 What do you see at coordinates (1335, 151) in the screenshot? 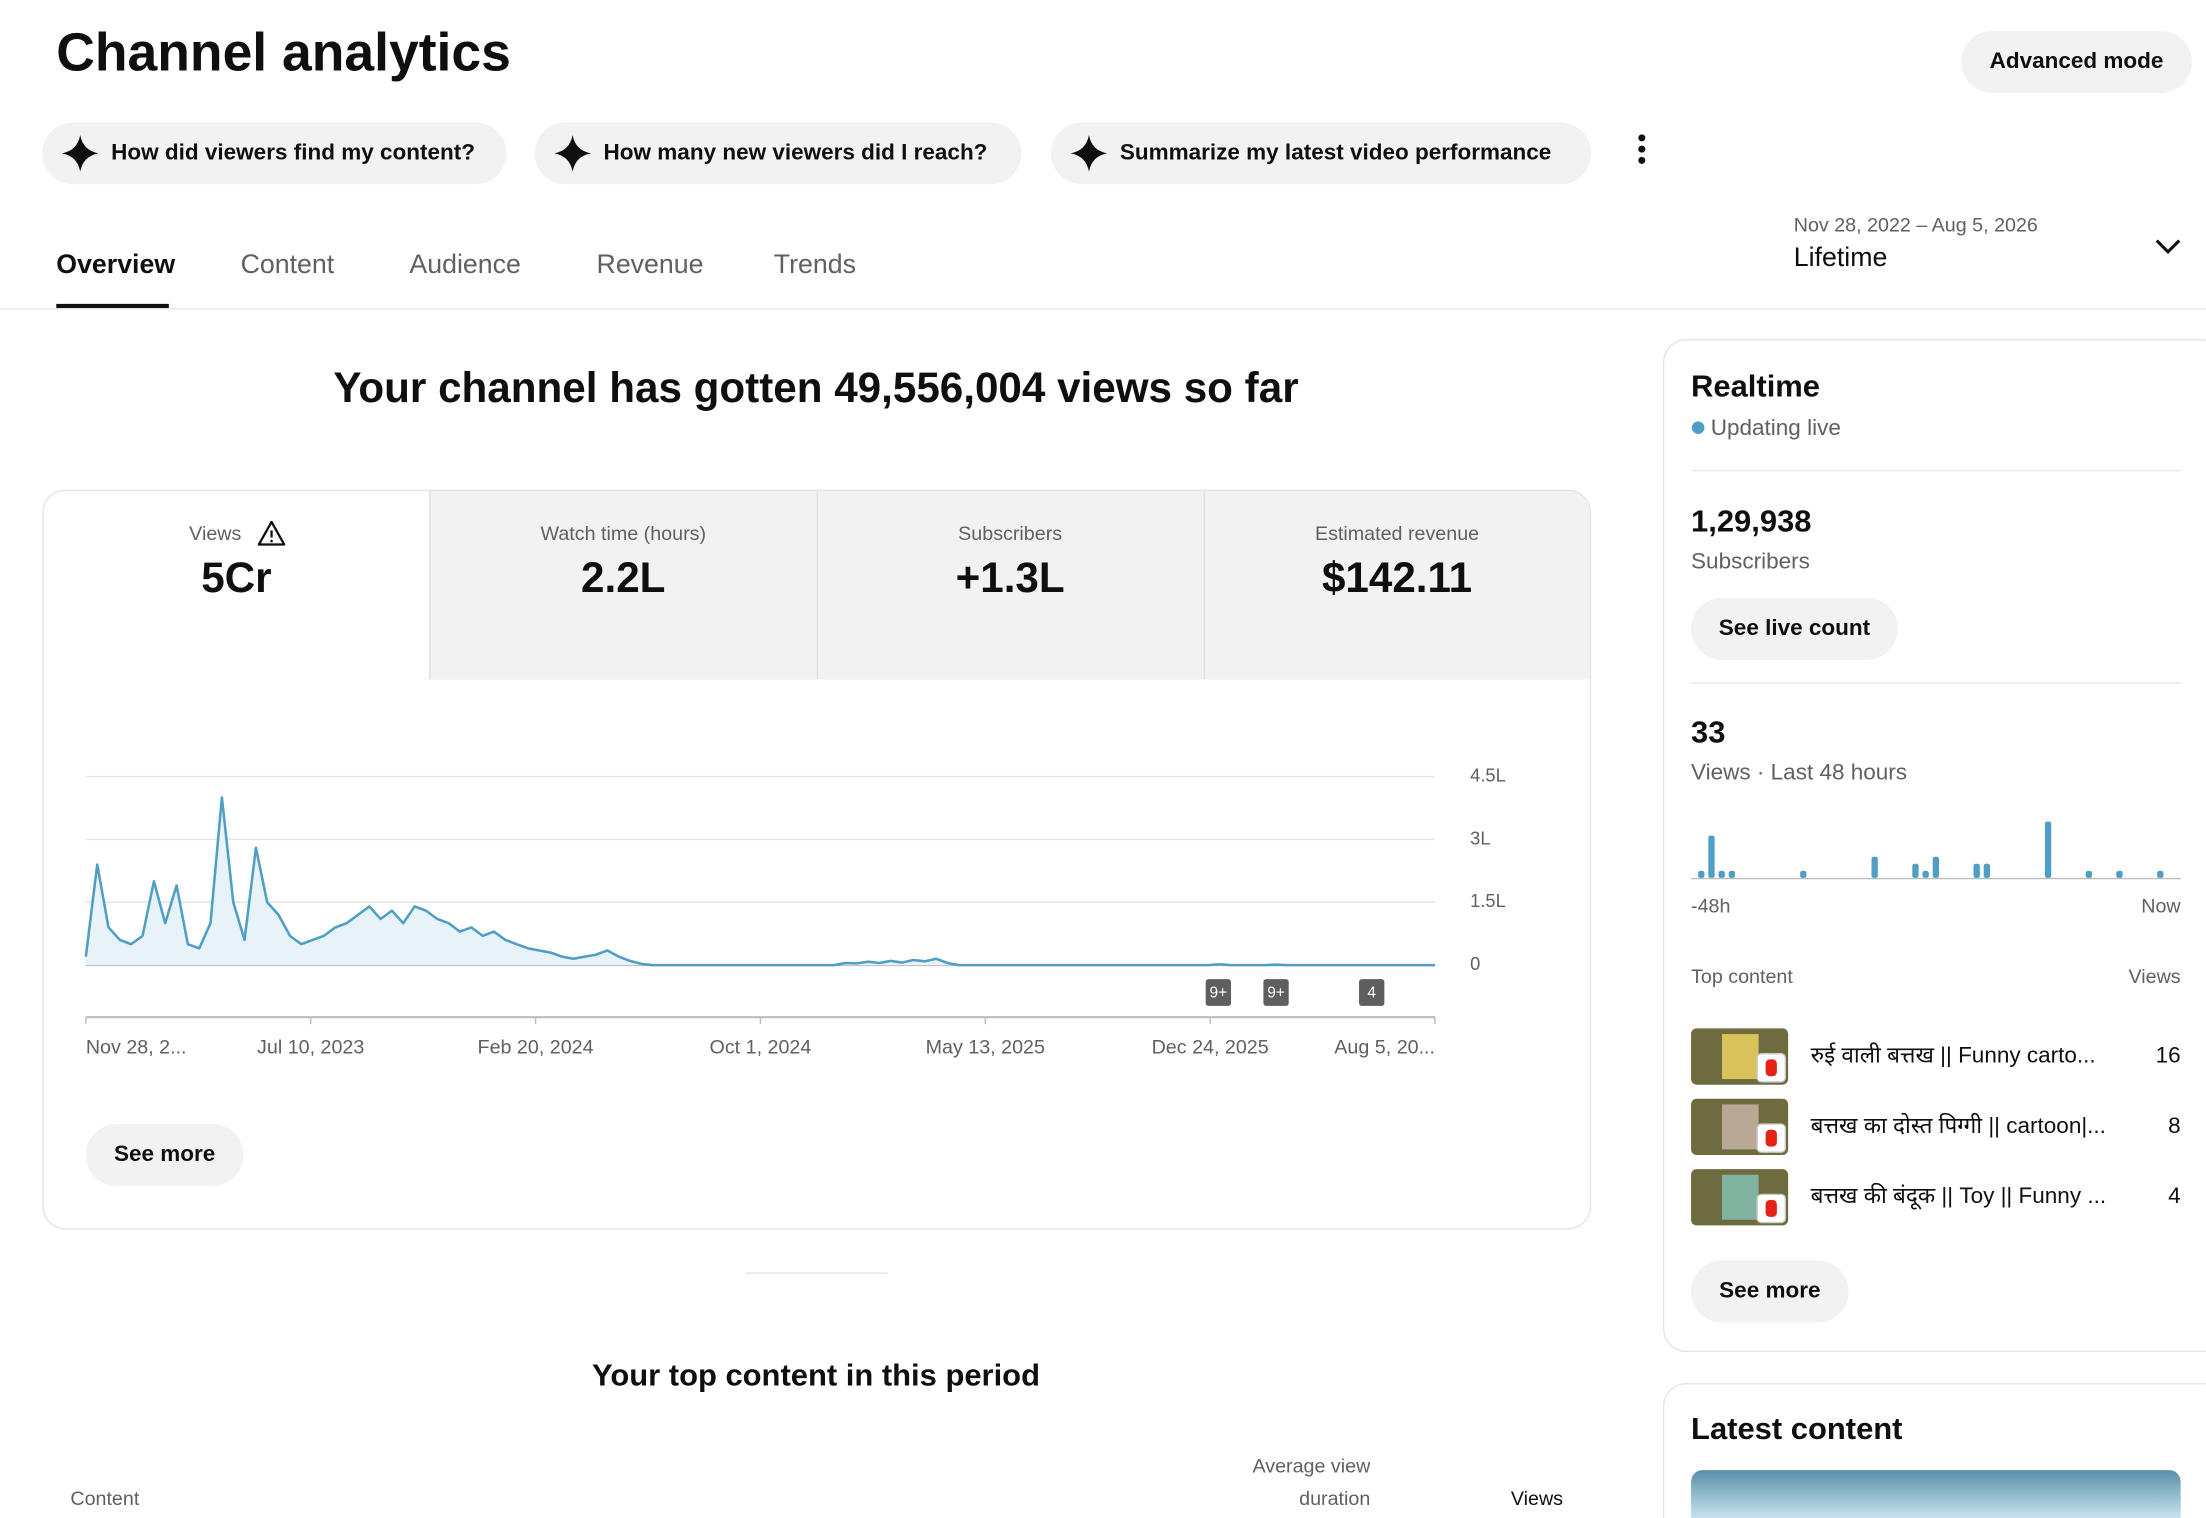
I see `prompt-label: Summarize my latest video performance` at bounding box center [1335, 151].